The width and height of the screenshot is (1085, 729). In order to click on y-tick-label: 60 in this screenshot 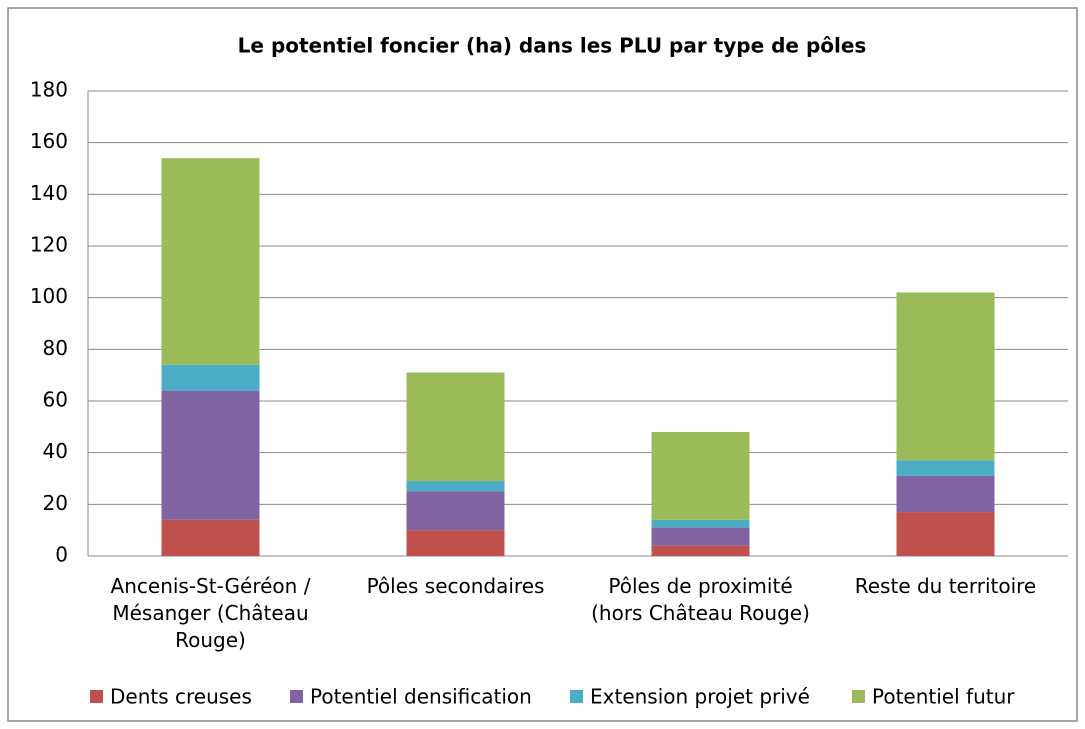, I will do `click(55, 400)`.